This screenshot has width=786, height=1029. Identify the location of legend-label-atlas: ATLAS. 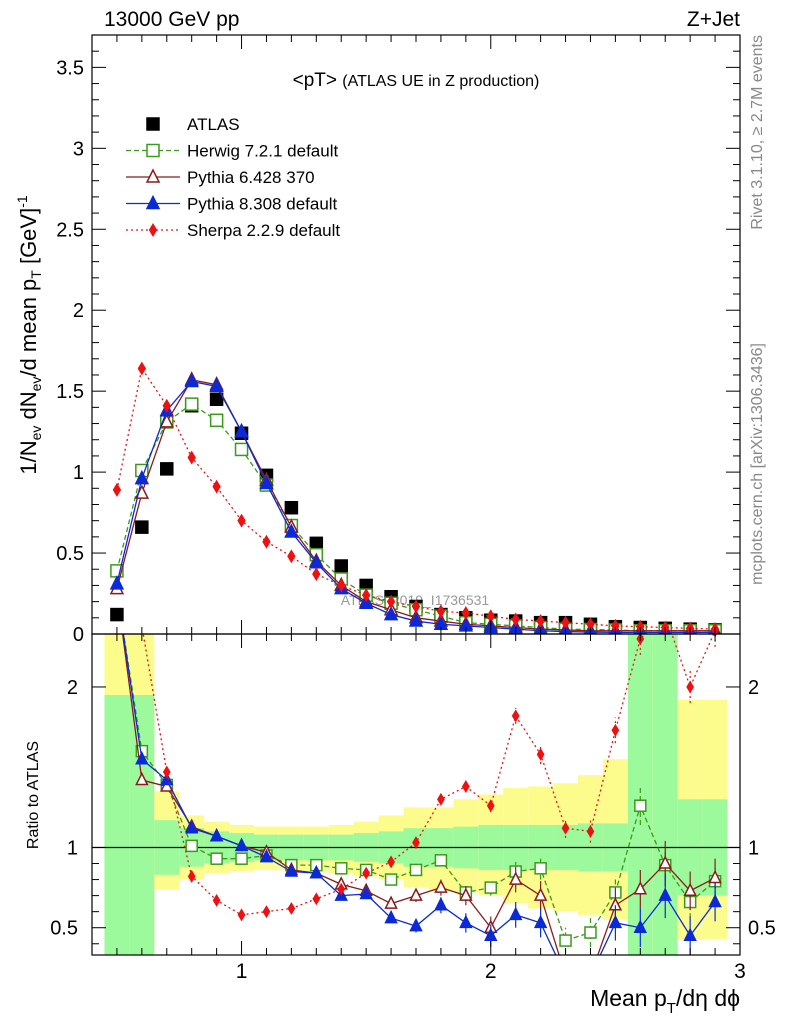
(213, 124).